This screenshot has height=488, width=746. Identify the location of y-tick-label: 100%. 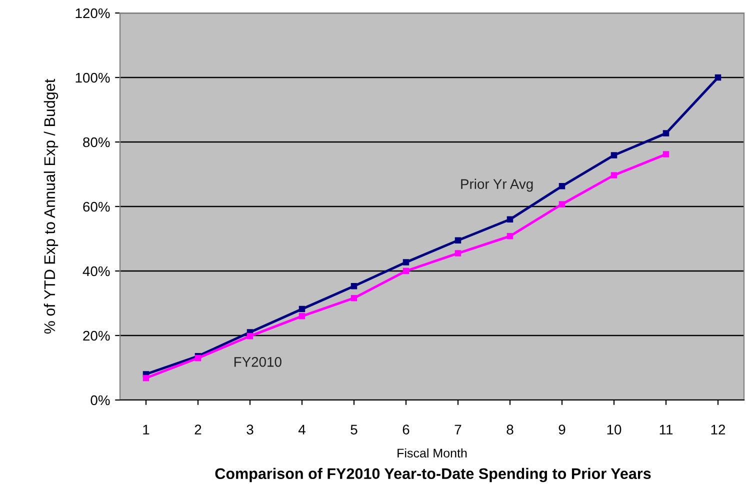
(93, 77).